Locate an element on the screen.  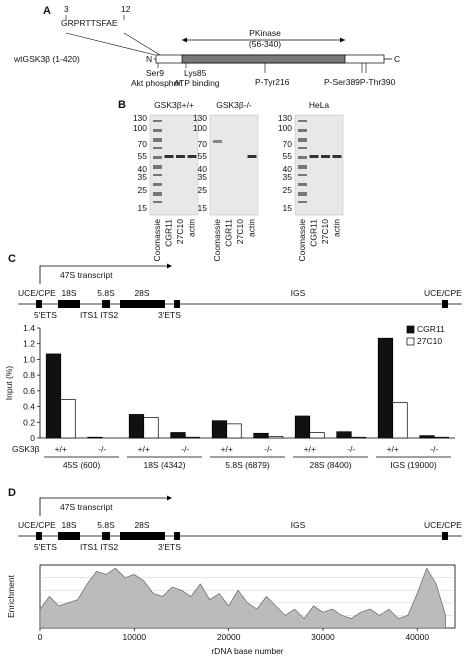
group-label: IGS (19000) is located at coordinates (413, 465).